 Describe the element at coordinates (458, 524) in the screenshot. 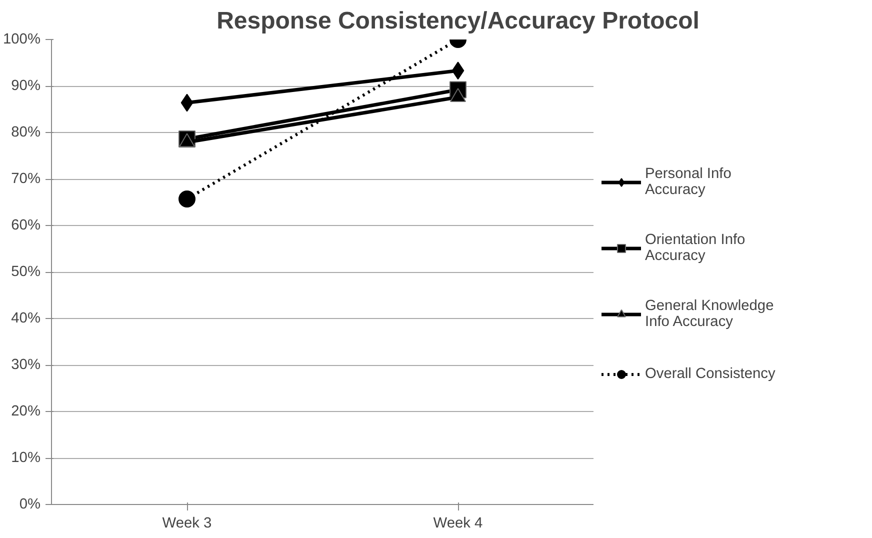

I see `x-tick-label: Week 4` at that location.